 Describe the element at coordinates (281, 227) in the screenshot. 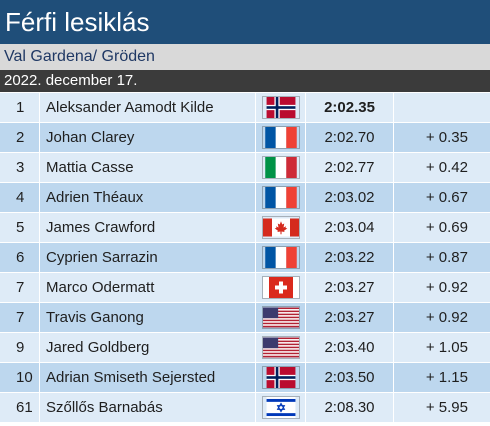

I see `canada-flag-icon` at that location.